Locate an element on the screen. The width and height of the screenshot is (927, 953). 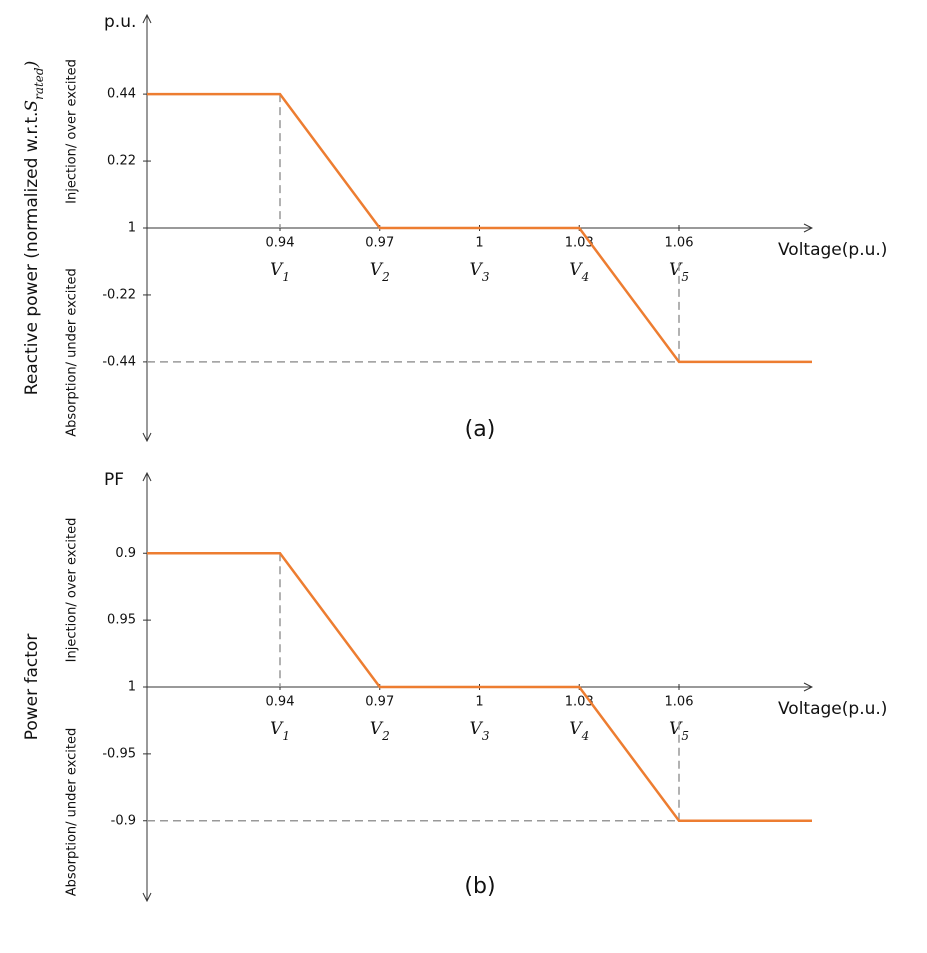
y-tick-label: 0.44 is located at coordinates (121, 94).